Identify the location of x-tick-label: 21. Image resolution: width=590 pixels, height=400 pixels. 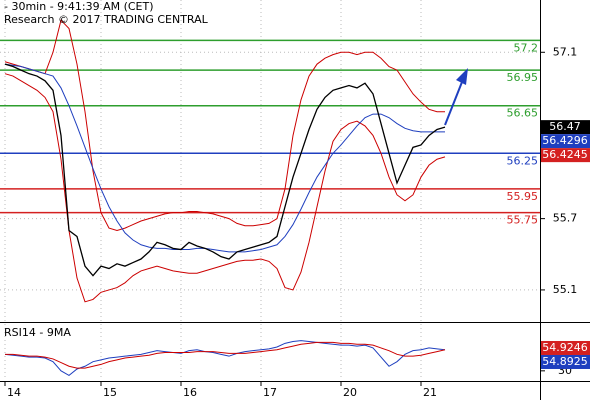
(430, 392).